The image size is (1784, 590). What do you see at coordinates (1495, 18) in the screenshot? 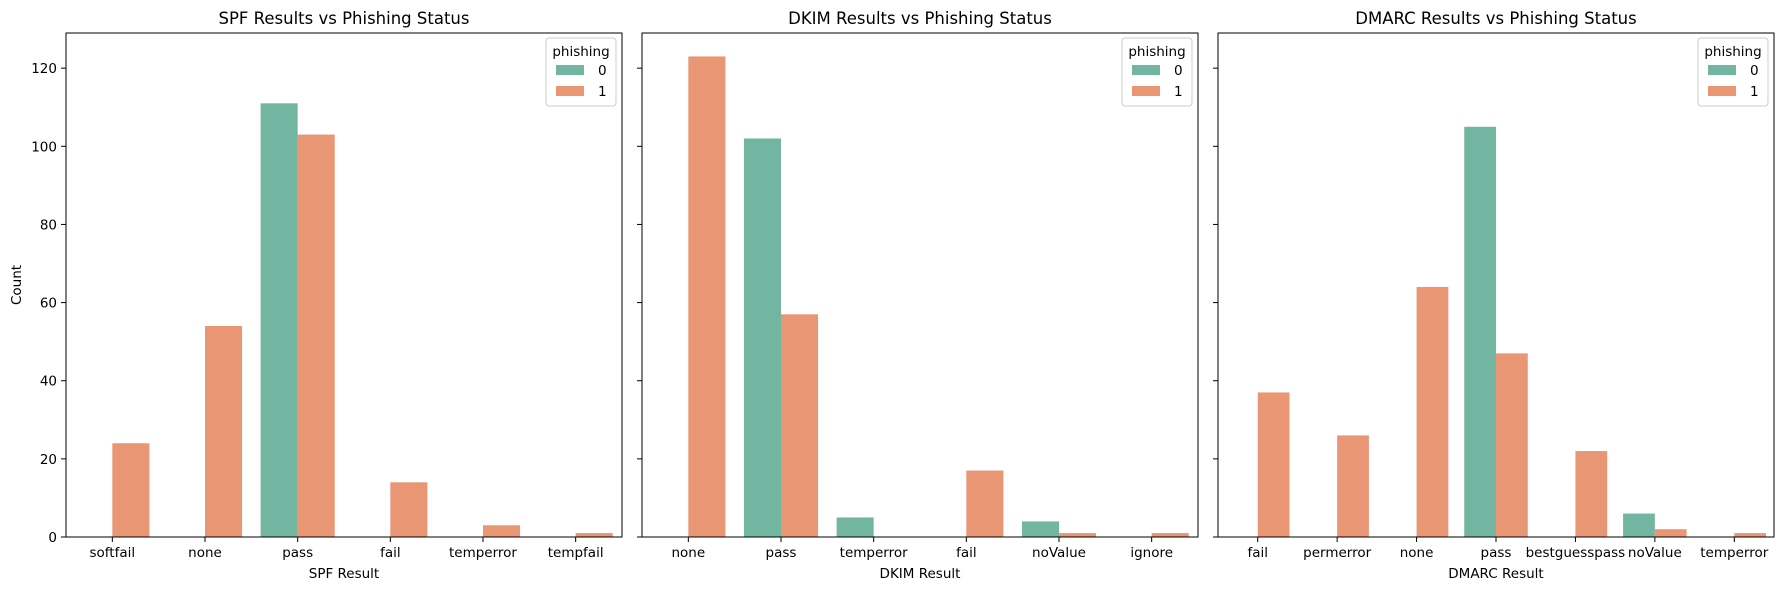
I see `chart-title: DMARC Results vs Phishing Status` at bounding box center [1495, 18].